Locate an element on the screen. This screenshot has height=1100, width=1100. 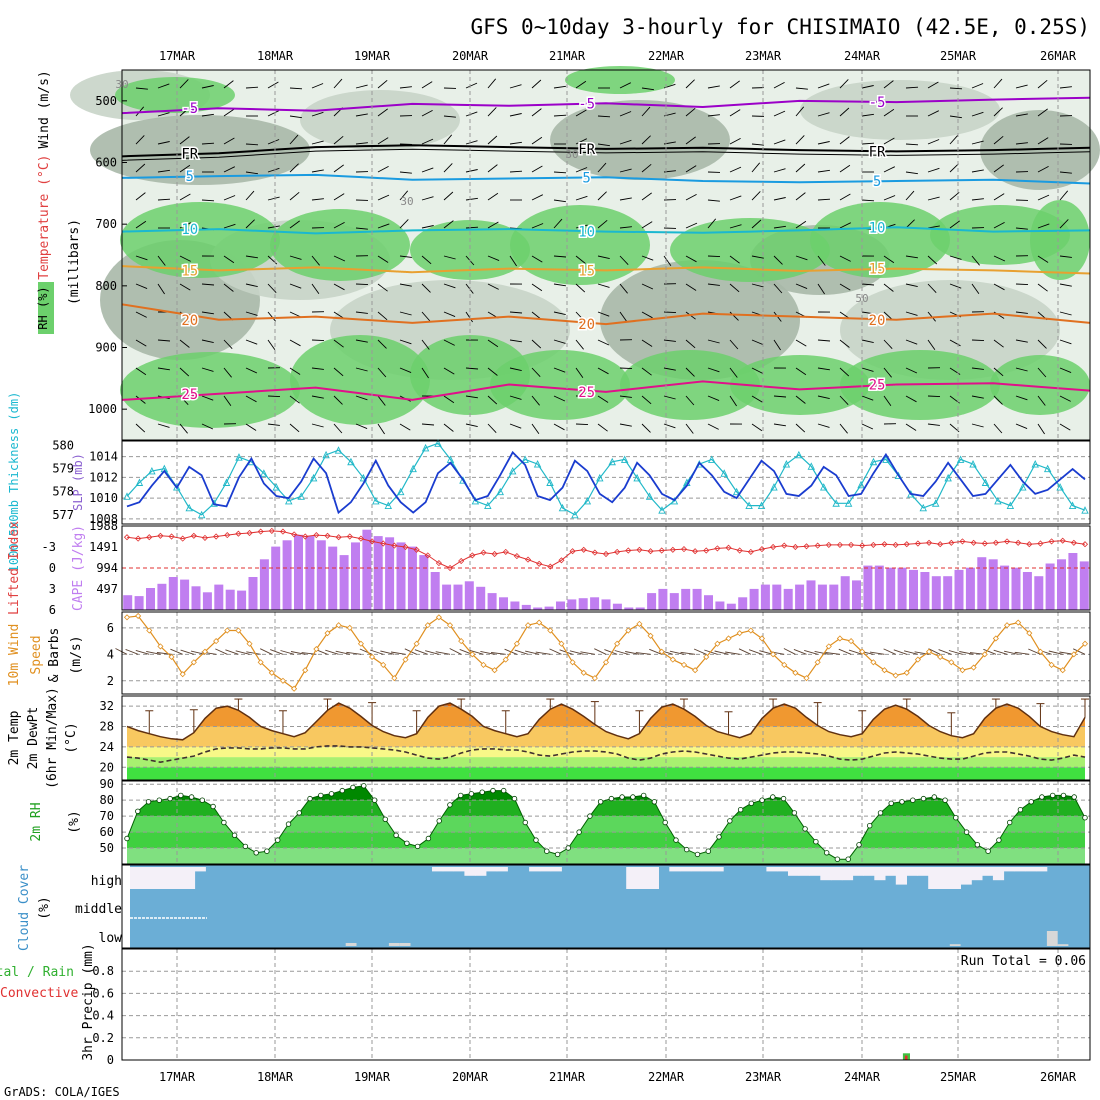
date-label: 18MAR is located at coordinates (275, 1077).